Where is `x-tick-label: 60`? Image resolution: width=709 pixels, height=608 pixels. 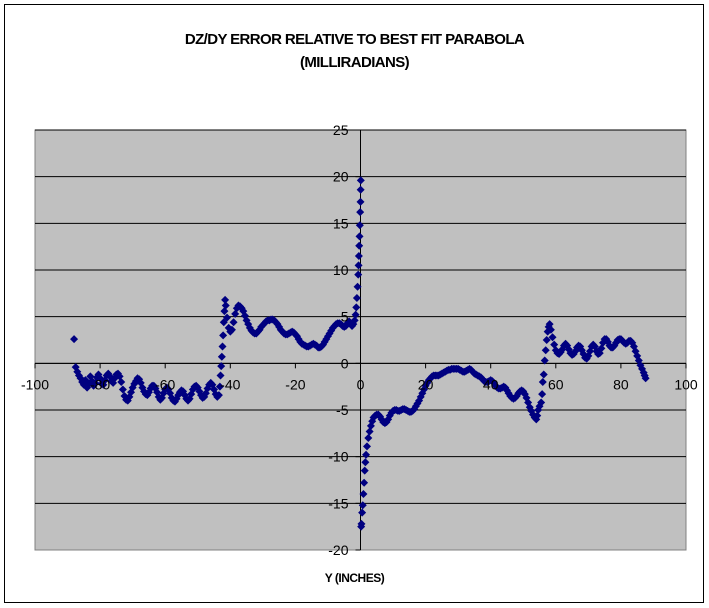
x-tick-label: 60 is located at coordinates (556, 384).